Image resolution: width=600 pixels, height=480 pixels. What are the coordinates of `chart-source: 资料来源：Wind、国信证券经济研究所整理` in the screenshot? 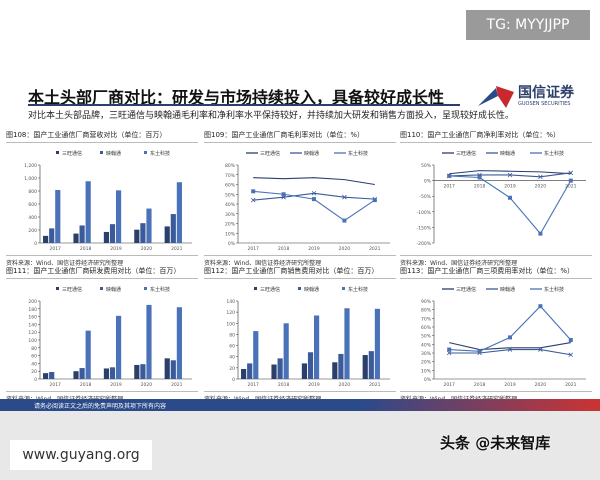 It's located at (102, 261).